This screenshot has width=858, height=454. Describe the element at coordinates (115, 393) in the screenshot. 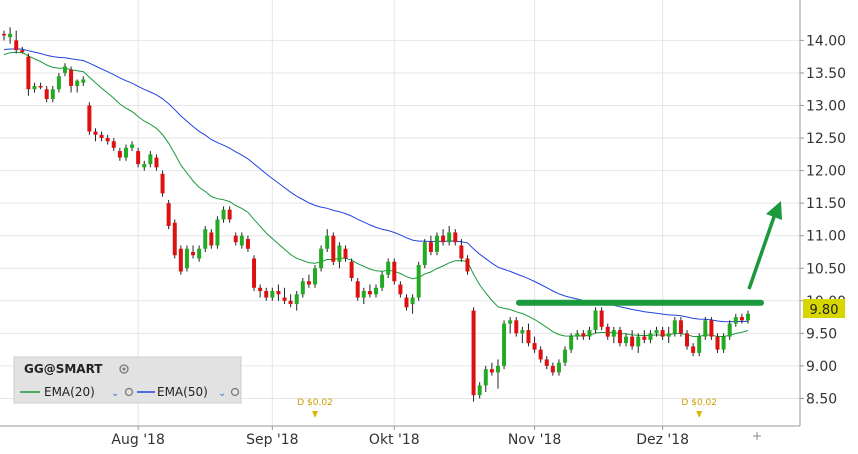

I see `legend-ema20-chevron-icon: ⌄` at that location.